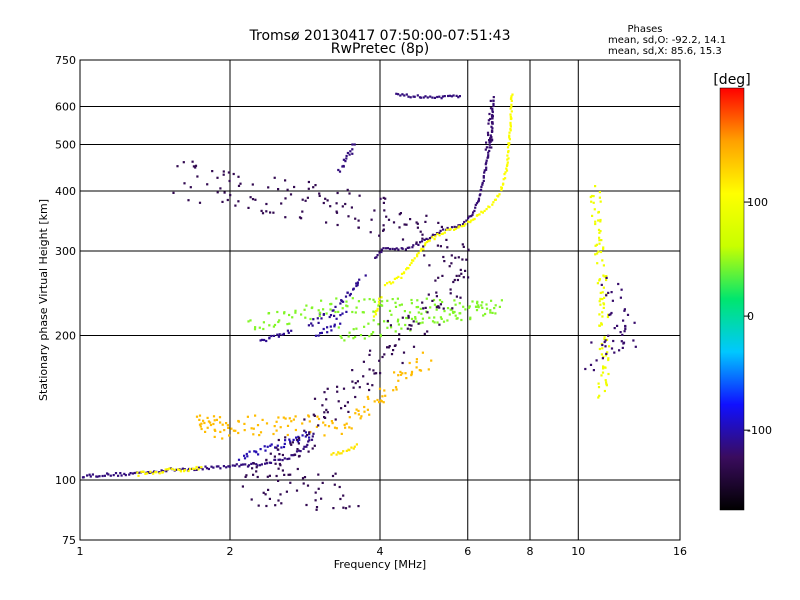 The width and height of the screenshot is (800, 600). I want to click on y-tick-label: 400, so click(65, 191).